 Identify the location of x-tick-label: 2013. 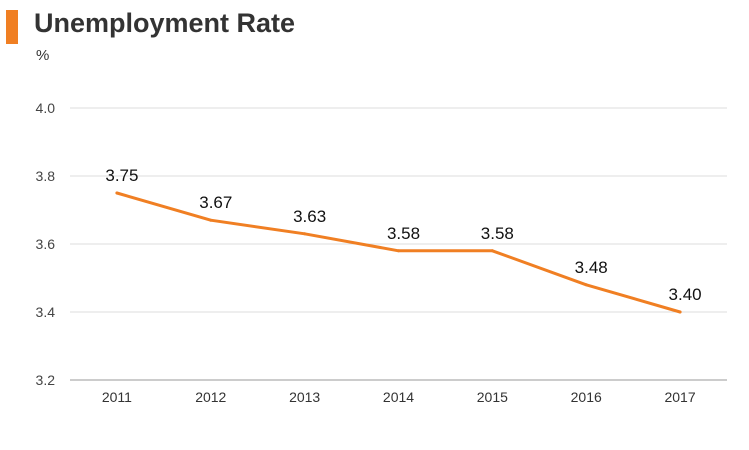
(304, 397).